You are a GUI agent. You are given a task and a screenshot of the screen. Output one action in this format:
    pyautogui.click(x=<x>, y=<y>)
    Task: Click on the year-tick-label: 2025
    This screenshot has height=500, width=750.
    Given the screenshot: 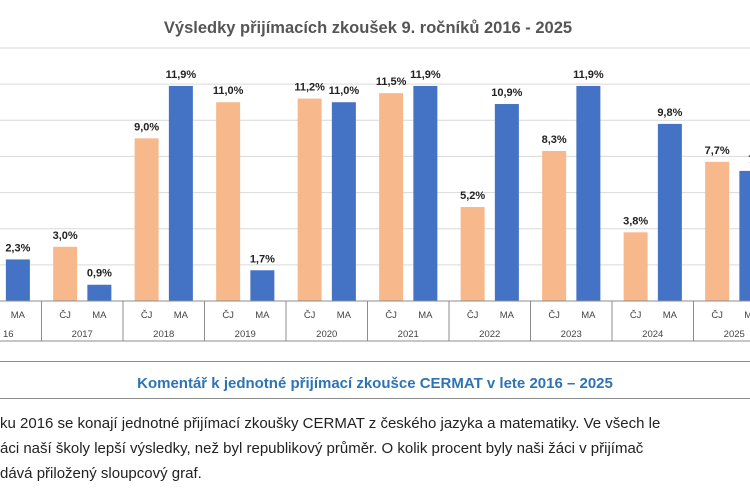 What is the action you would take?
    pyautogui.click(x=734, y=334)
    